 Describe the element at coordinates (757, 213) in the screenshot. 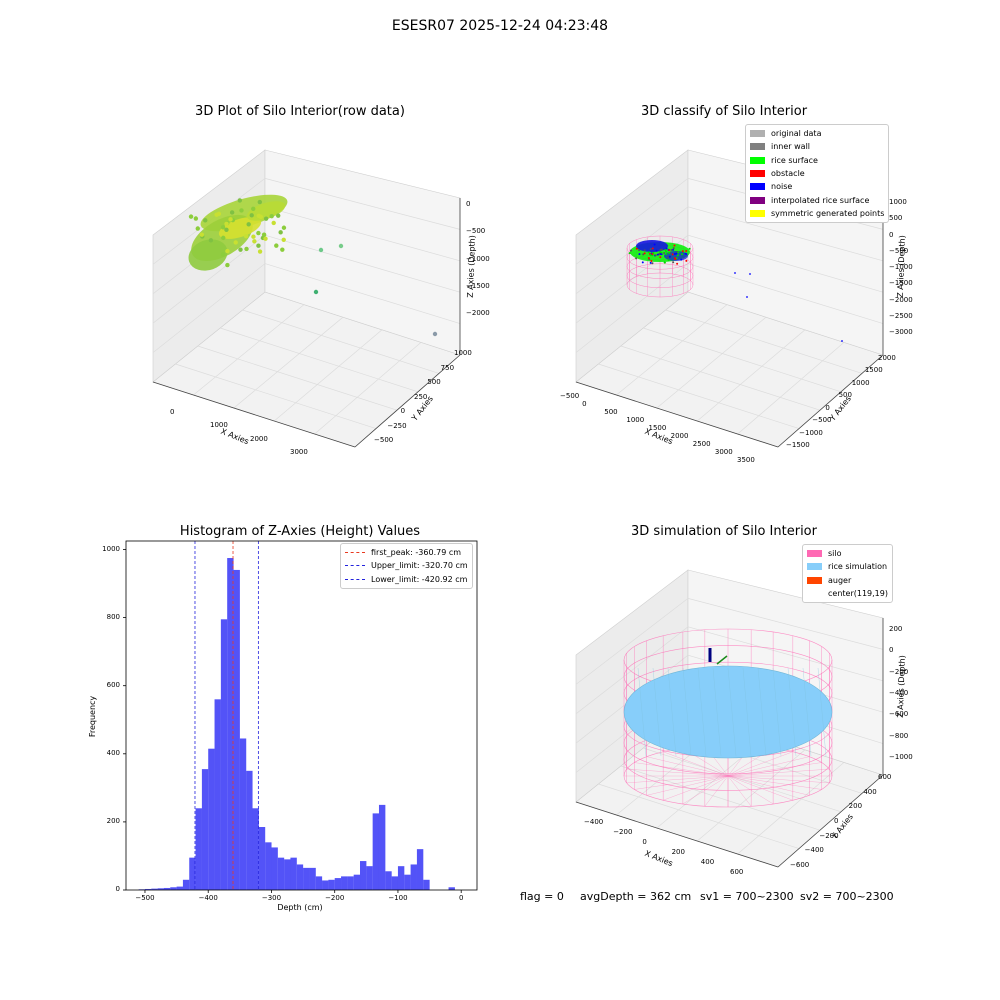

I see `legend-swatch` at that location.